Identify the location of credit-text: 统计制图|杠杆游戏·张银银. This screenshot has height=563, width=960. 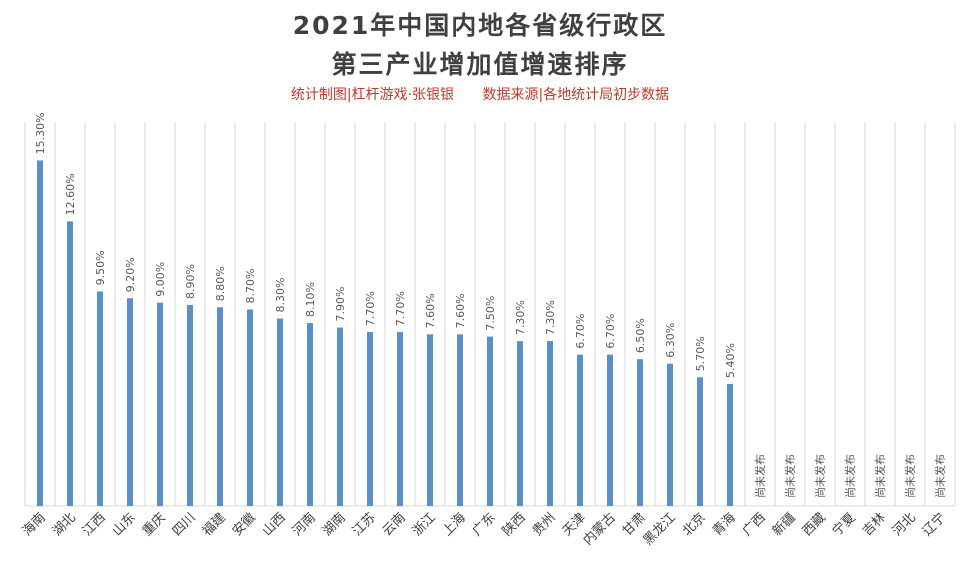
(372, 95).